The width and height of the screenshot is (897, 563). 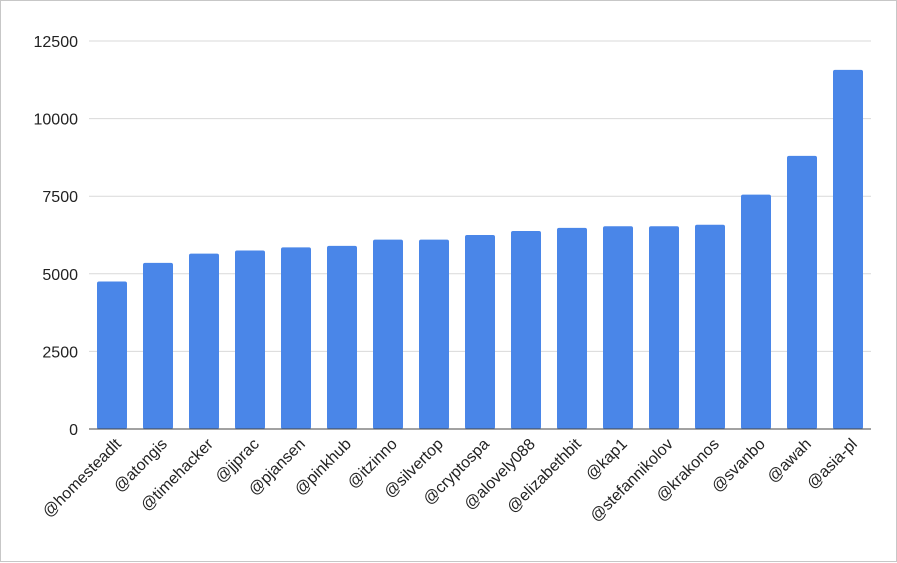 I want to click on y-tick-label: 5000, so click(x=60, y=275).